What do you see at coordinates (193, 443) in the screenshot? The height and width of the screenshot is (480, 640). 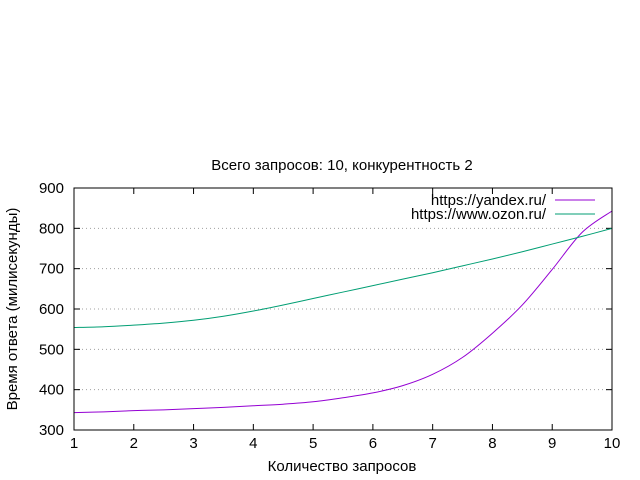 I see `x-tick-label: 3` at bounding box center [193, 443].